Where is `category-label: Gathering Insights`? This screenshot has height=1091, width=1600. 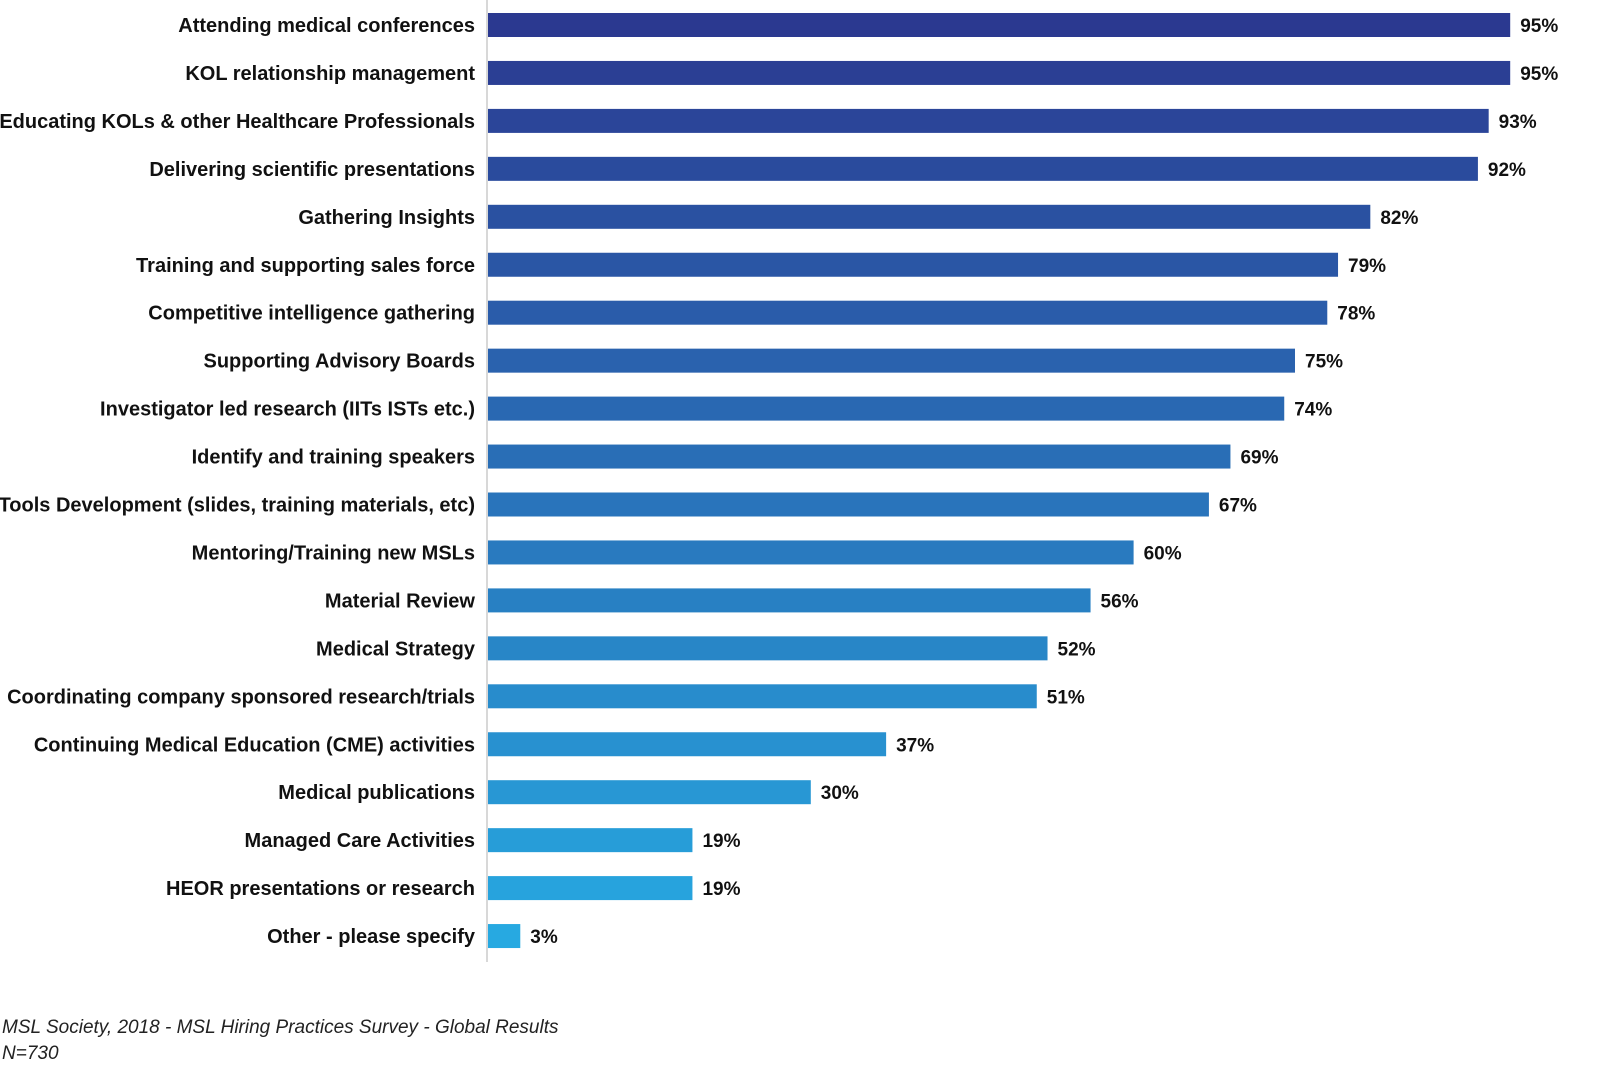
category-label: Gathering Insights is located at coordinates (386, 218).